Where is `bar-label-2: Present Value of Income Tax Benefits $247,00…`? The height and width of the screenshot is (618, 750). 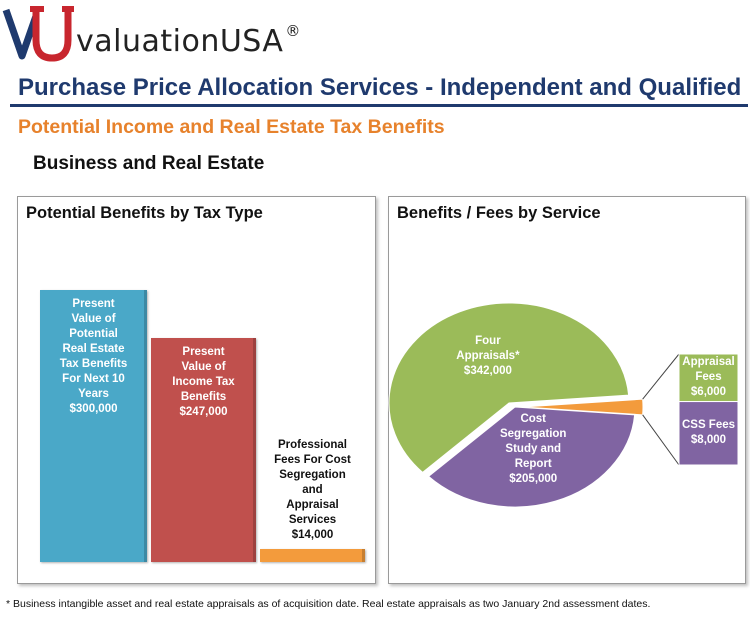
bar-label-2: Present Value of Income Tax Benefits $247,00… is located at coordinates (203, 382).